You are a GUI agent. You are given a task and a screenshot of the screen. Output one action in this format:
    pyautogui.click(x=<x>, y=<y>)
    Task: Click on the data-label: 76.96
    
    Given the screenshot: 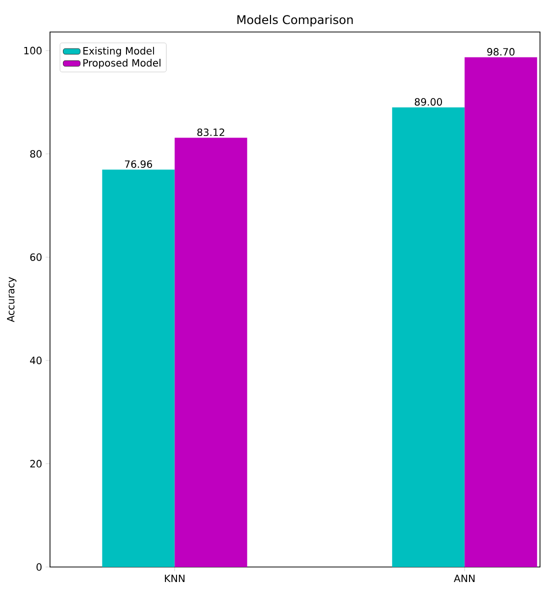 What is the action you would take?
    pyautogui.click(x=138, y=164)
    